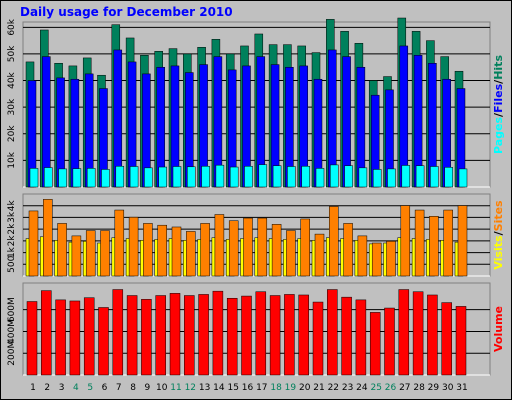  What do you see at coordinates (318, 388) in the screenshot?
I see `day-label: 21` at bounding box center [318, 388].